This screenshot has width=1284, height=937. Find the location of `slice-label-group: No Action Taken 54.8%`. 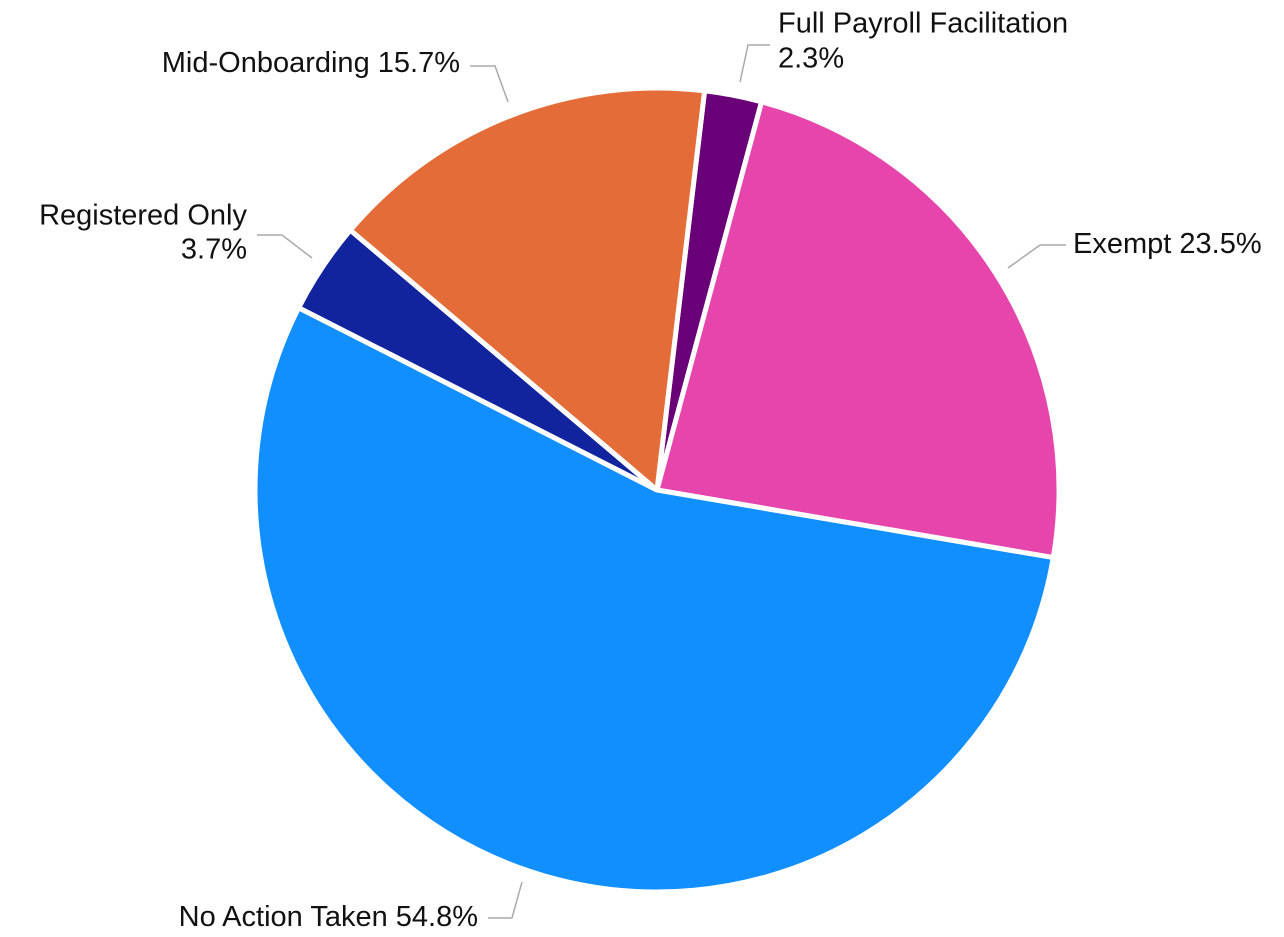

slice-label-group: No Action Taken 54.8% is located at coordinates (328, 917).